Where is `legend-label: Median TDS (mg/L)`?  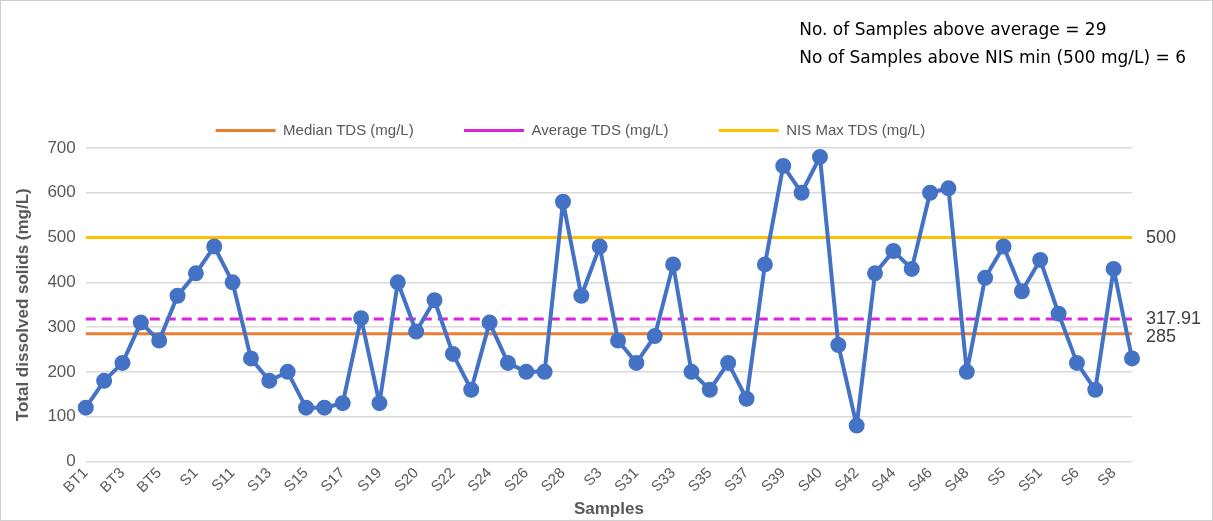 legend-label: Median TDS (mg/L) is located at coordinates (348, 129).